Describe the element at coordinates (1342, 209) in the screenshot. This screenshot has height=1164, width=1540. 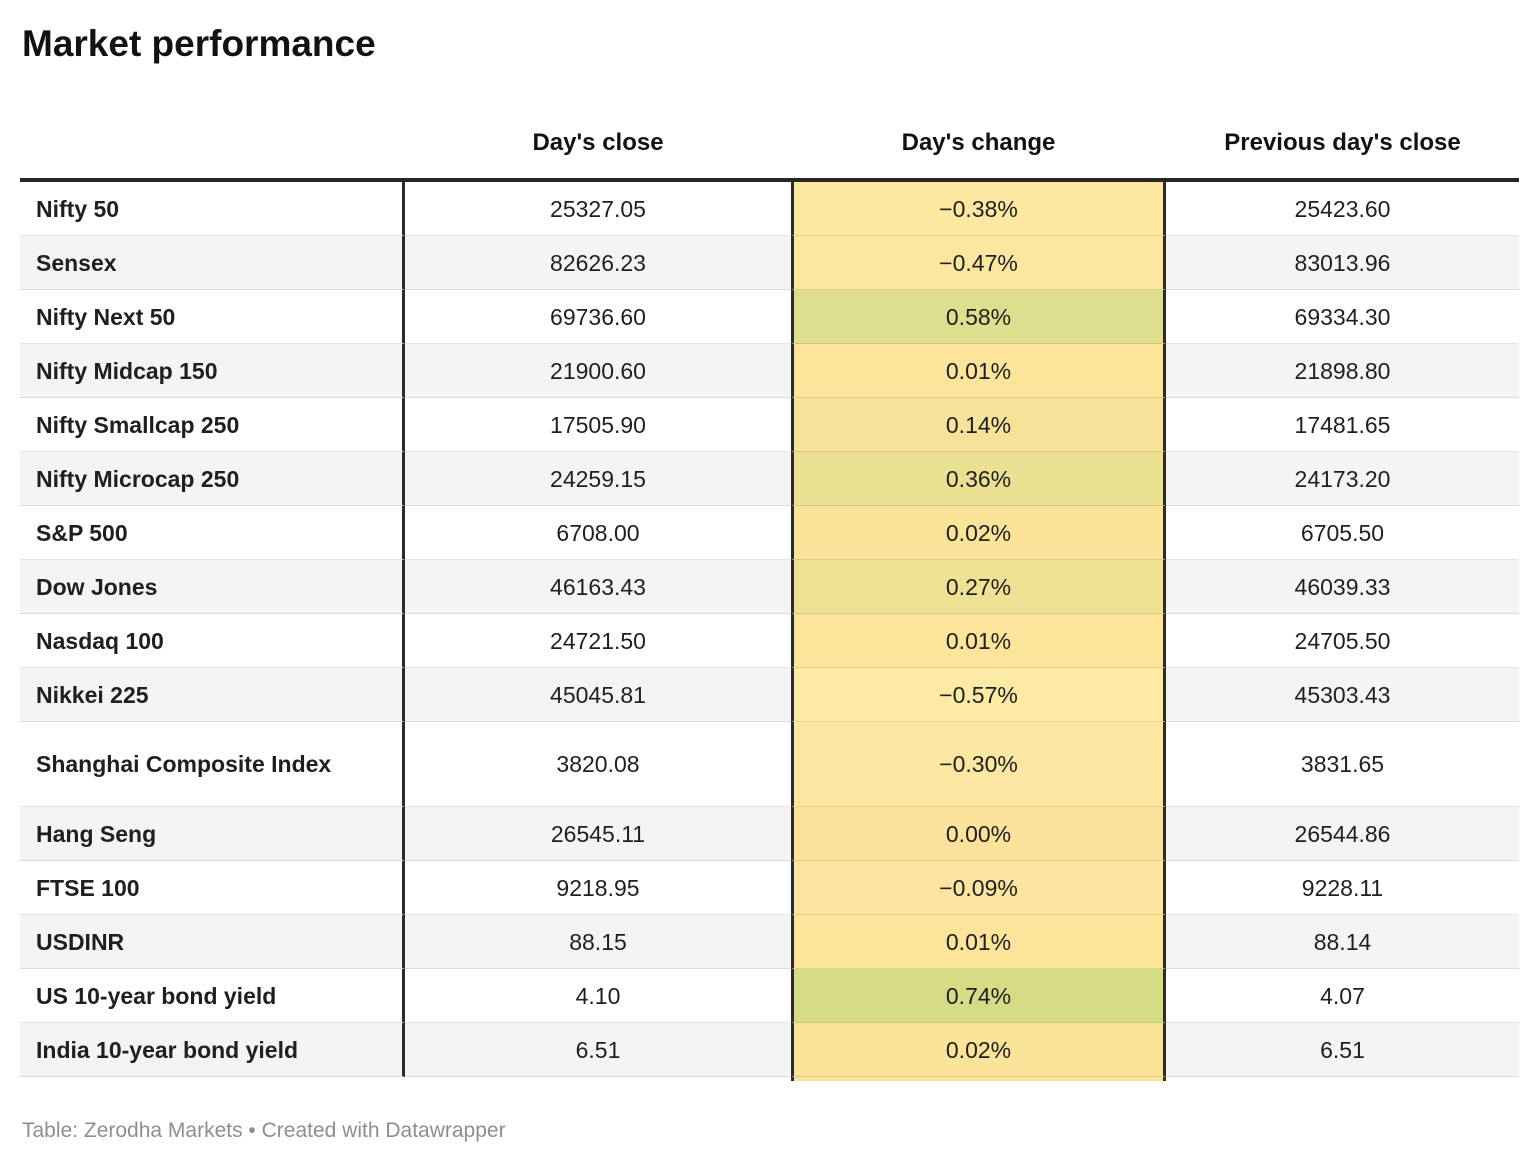
I see `prev-close-value: 25423.60` at that location.